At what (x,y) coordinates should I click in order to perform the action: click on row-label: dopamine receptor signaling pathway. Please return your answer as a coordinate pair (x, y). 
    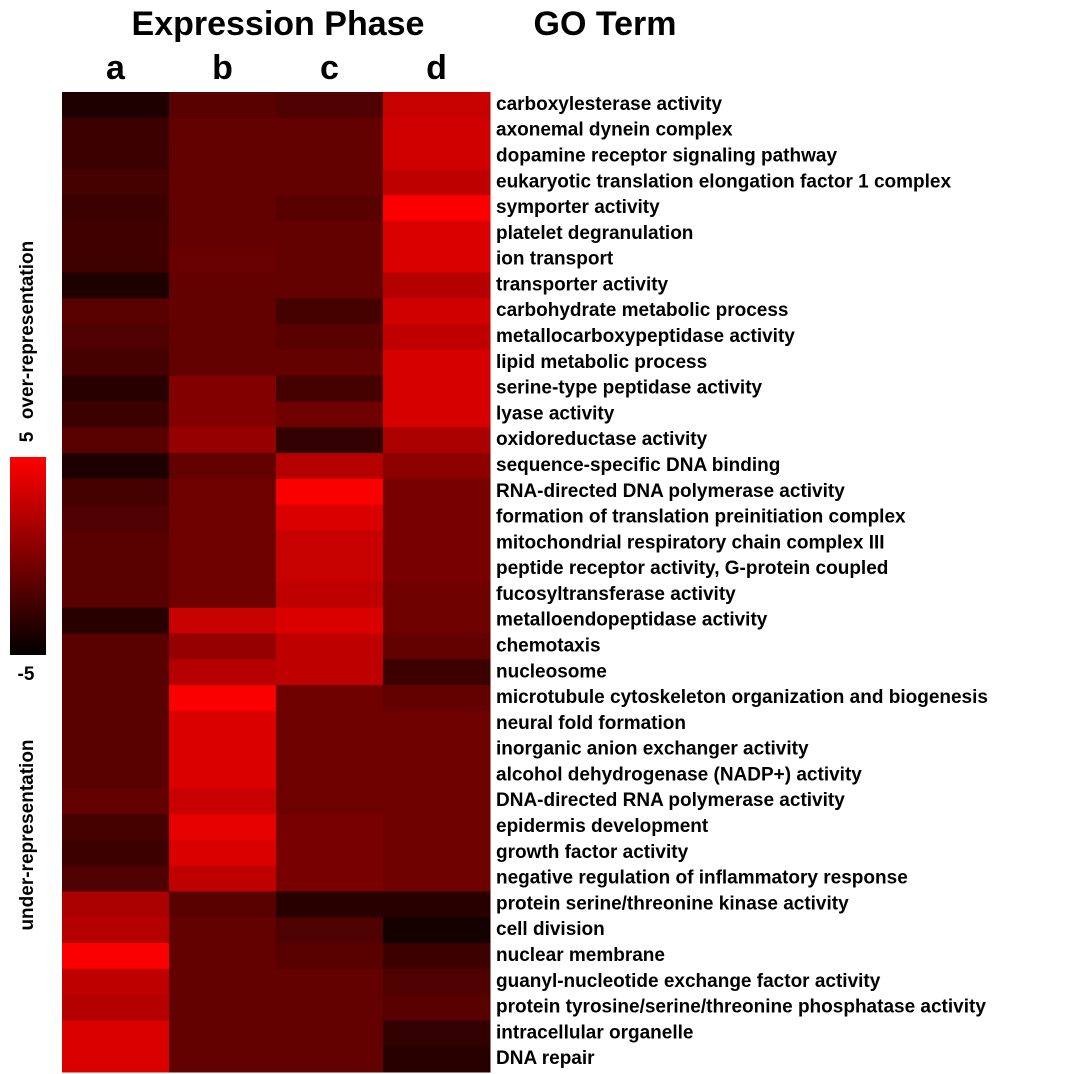
    Looking at the image, I should click on (666, 155).